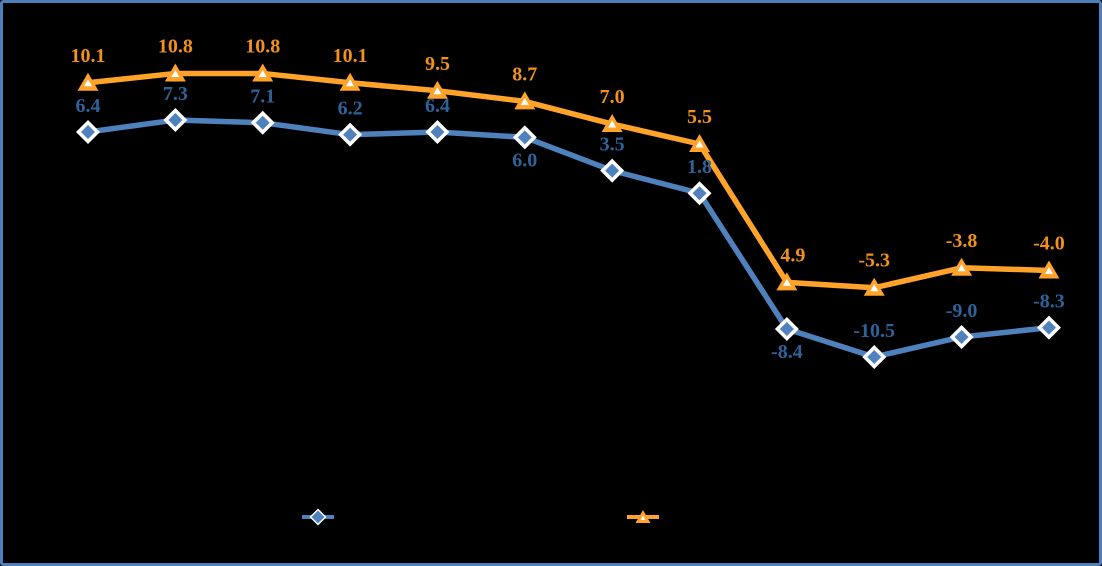 This screenshot has height=566, width=1102. What do you see at coordinates (262, 97) in the screenshot?
I see `blue-diamond-series-data-label: 7.1` at bounding box center [262, 97].